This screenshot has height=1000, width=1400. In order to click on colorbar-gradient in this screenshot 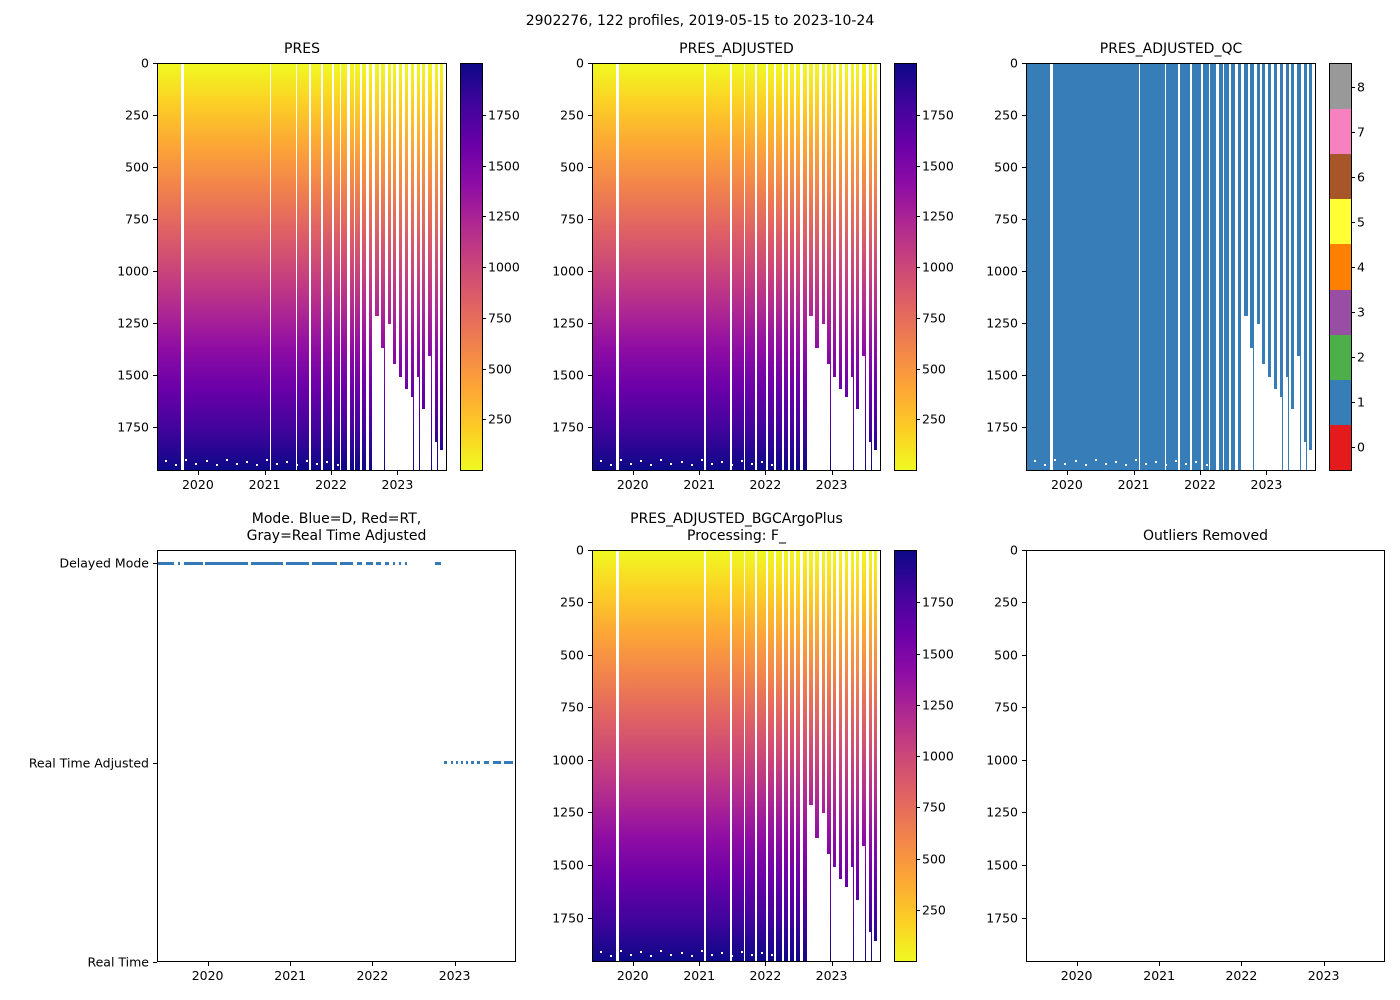, I will do `click(471, 267)`.